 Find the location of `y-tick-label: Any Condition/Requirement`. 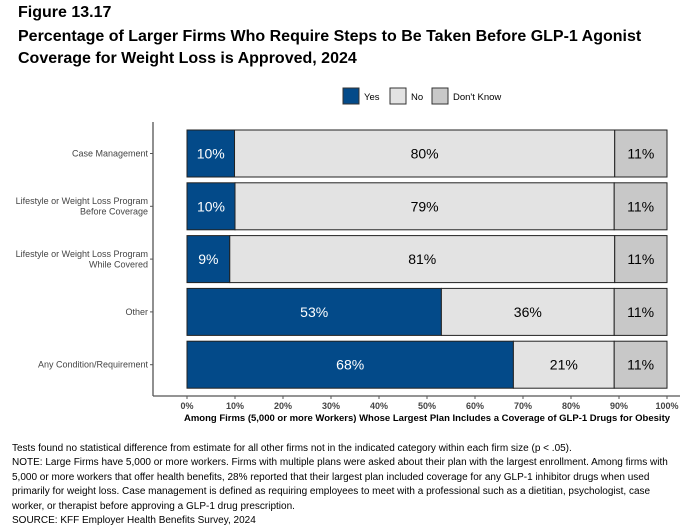

y-tick-label: Any Condition/Requirement is located at coordinates (93, 365).